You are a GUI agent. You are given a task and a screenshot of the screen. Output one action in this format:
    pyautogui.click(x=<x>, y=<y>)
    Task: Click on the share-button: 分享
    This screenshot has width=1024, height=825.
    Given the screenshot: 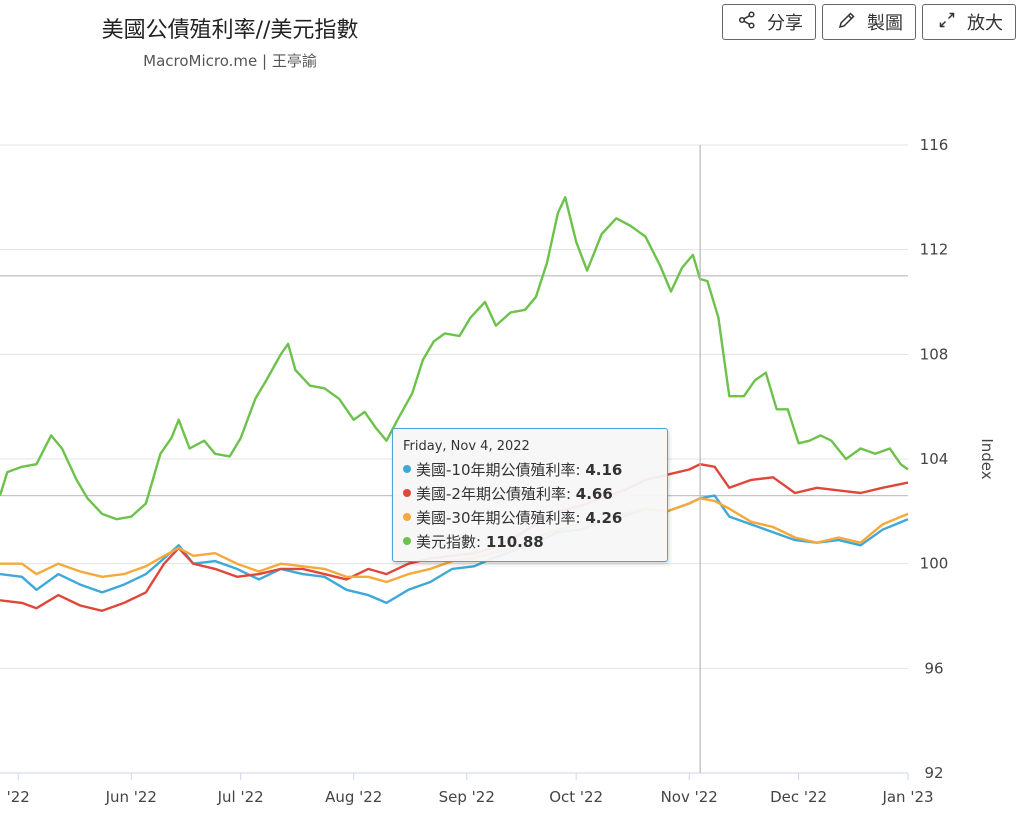 What is the action you would take?
    pyautogui.click(x=769, y=22)
    